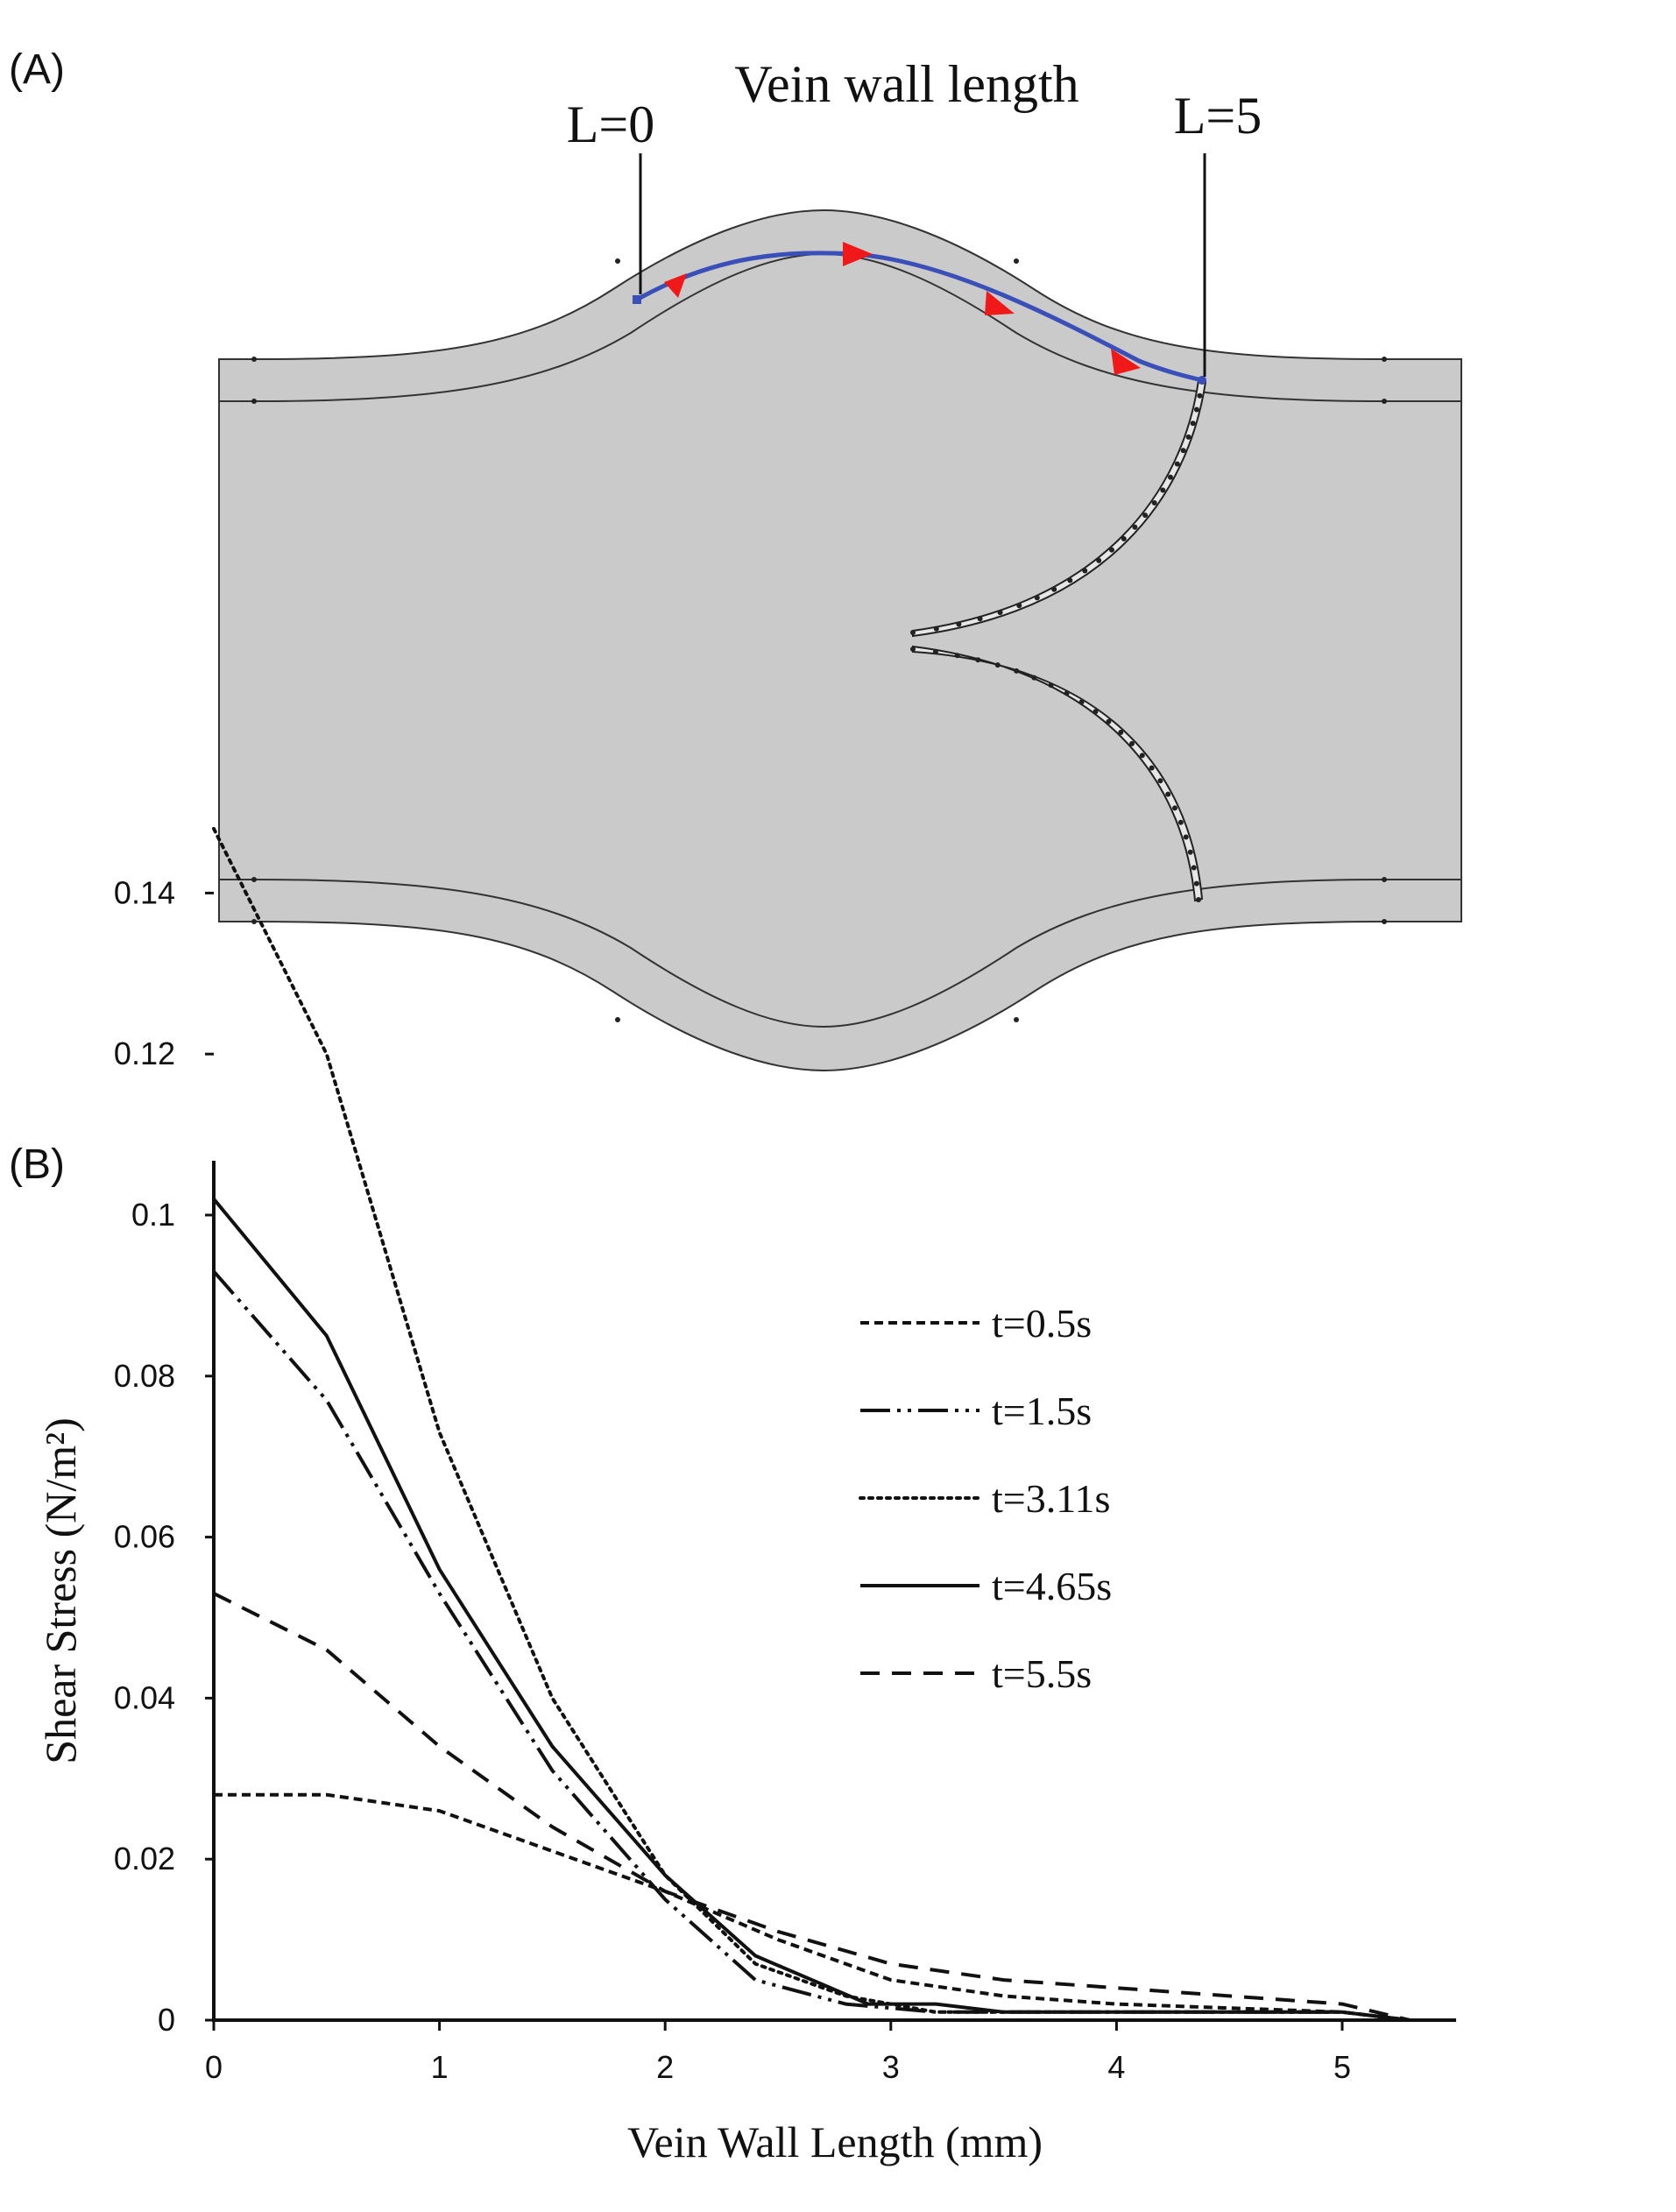 The width and height of the screenshot is (1676, 2212). Describe the element at coordinates (144, 892) in the screenshot. I see `y-tick-label: 0.14` at that location.